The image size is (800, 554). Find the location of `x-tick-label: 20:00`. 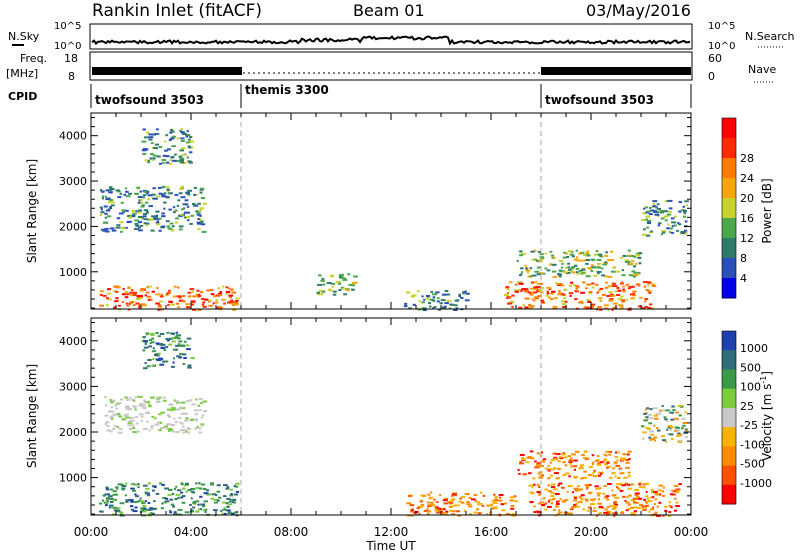

x-tick-label: 20:00 is located at coordinates (591, 532).